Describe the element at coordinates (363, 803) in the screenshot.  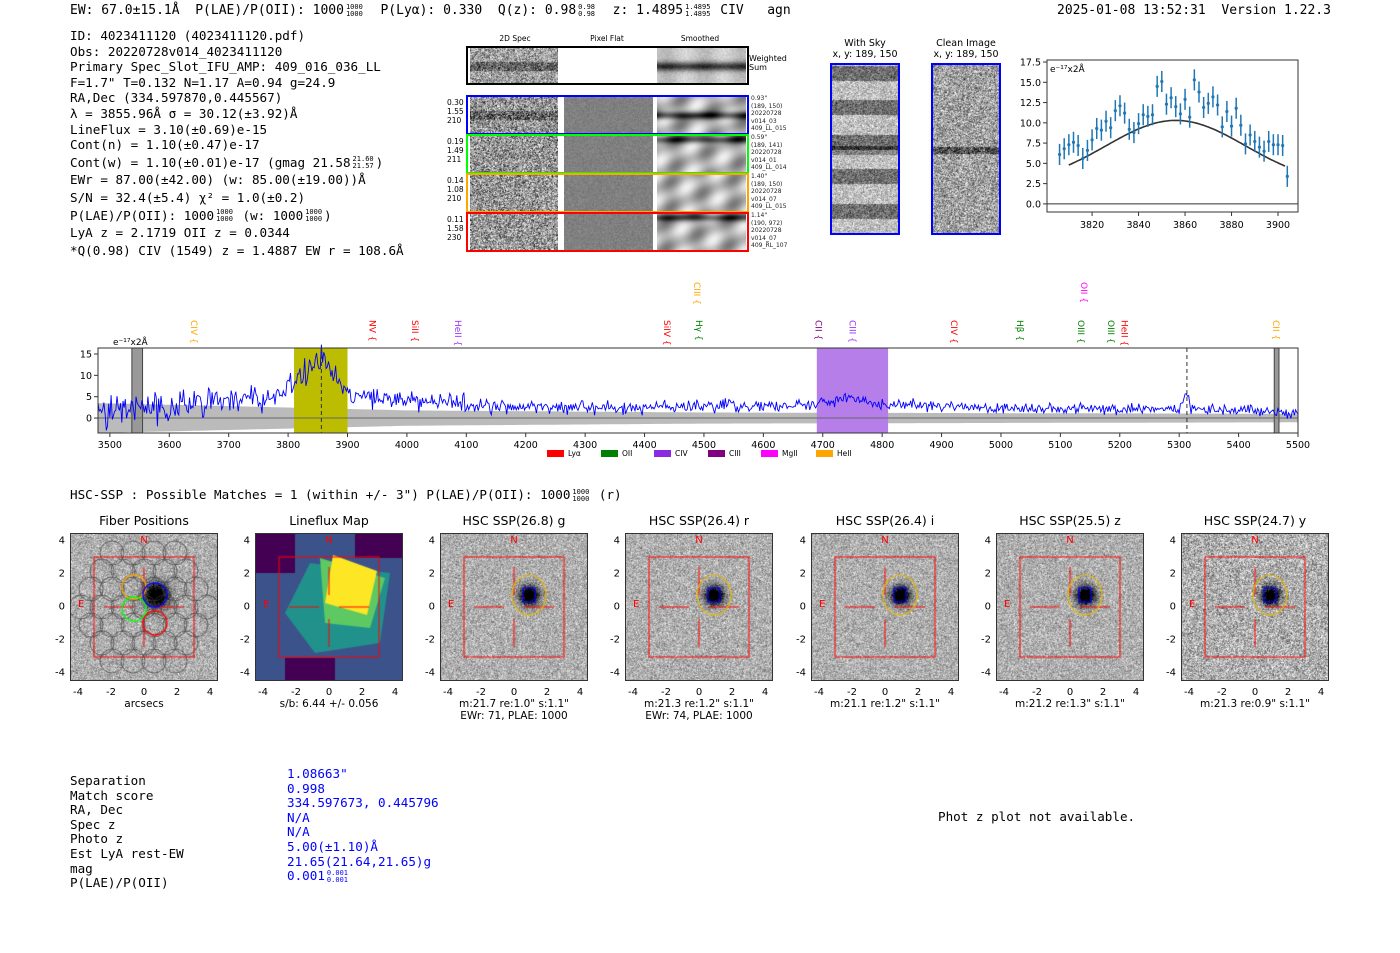
I see `value-radec: 334.597673, 0.445796` at that location.